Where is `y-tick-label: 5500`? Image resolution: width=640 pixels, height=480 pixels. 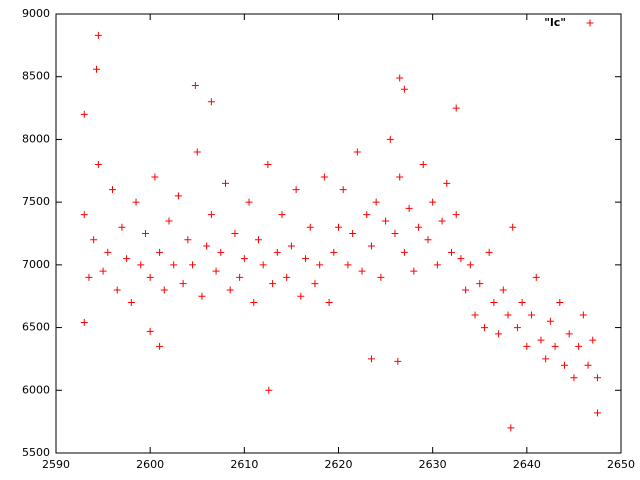
y-tick-label: 5500 is located at coordinates (36, 452).